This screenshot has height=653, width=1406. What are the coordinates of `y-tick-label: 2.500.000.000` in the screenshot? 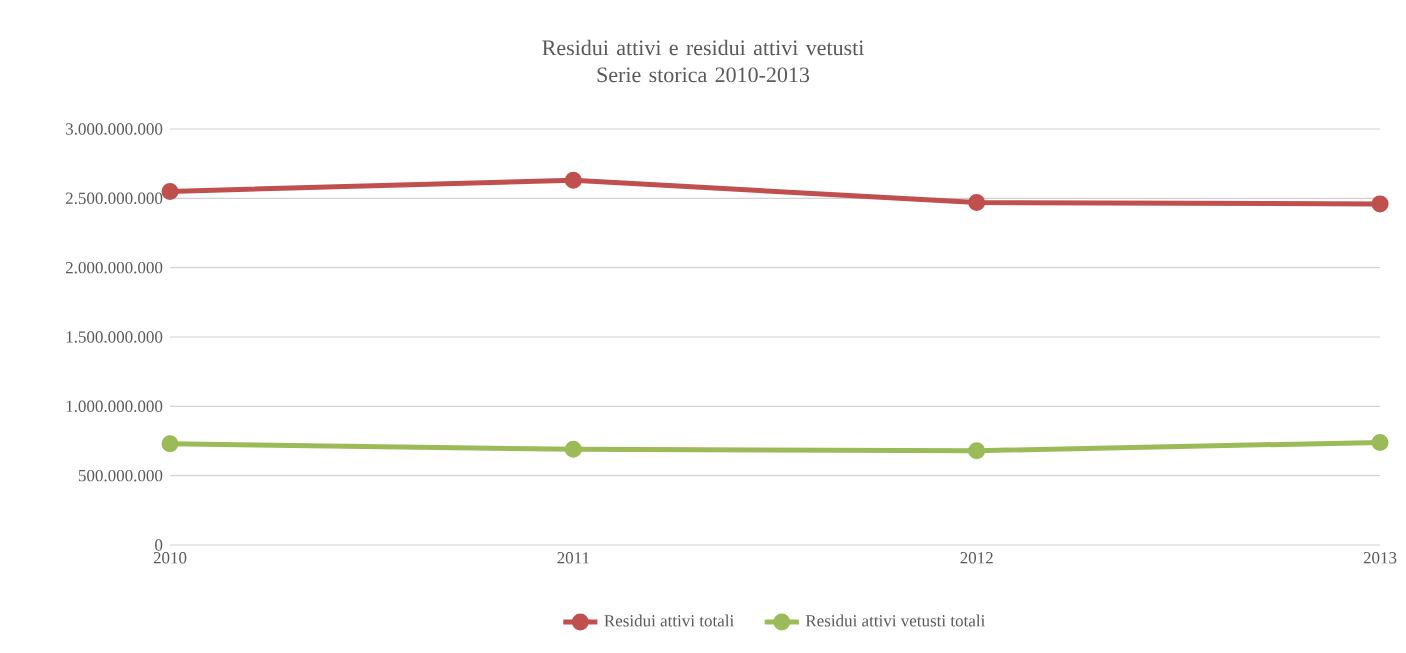 It's located at (114, 198).